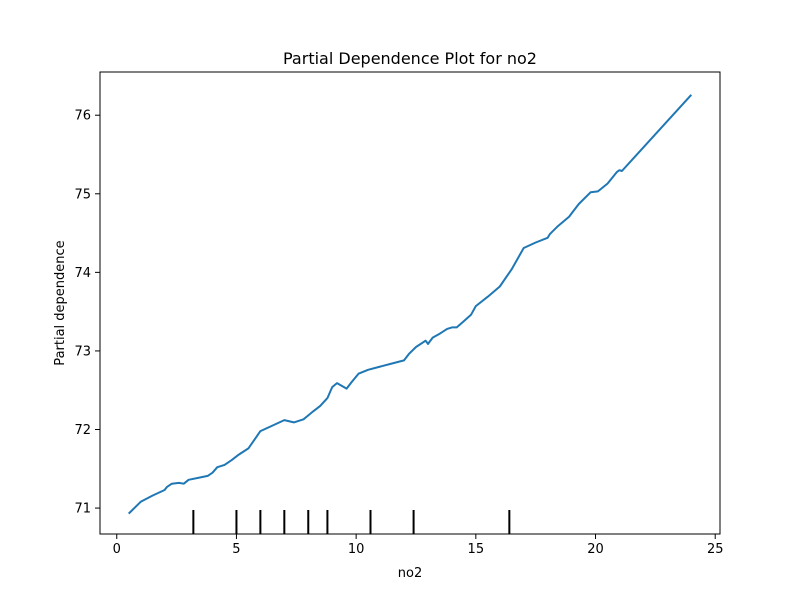  What do you see at coordinates (410, 573) in the screenshot?
I see `x-axis-label: no2` at bounding box center [410, 573].